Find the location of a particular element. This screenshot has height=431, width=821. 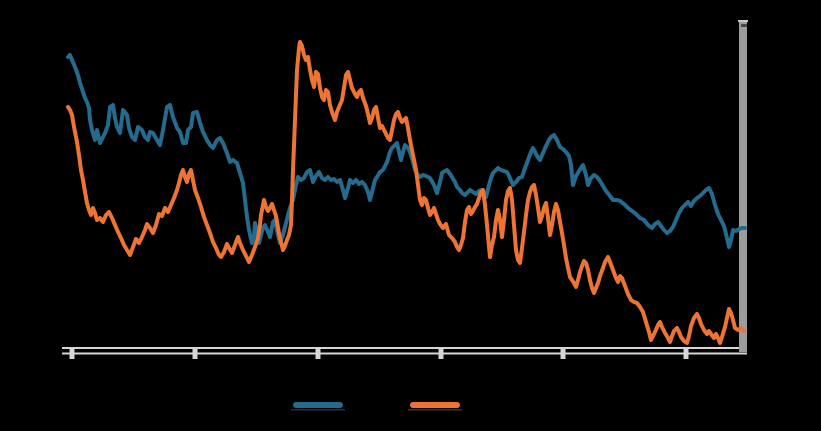

highlight-bar-notch is located at coordinates (744, 25).